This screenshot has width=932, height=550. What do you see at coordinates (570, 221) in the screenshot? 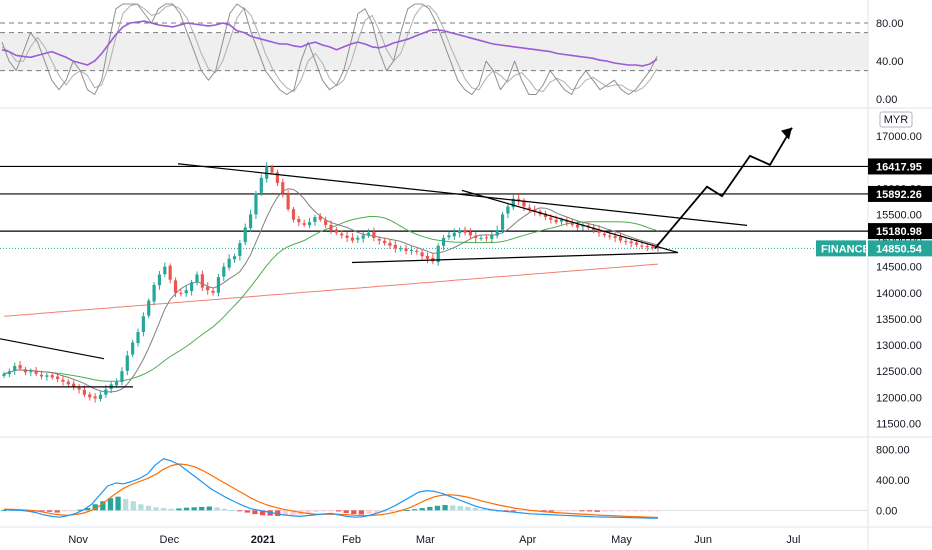
I see `wedge-upper-trendline` at bounding box center [570, 221].